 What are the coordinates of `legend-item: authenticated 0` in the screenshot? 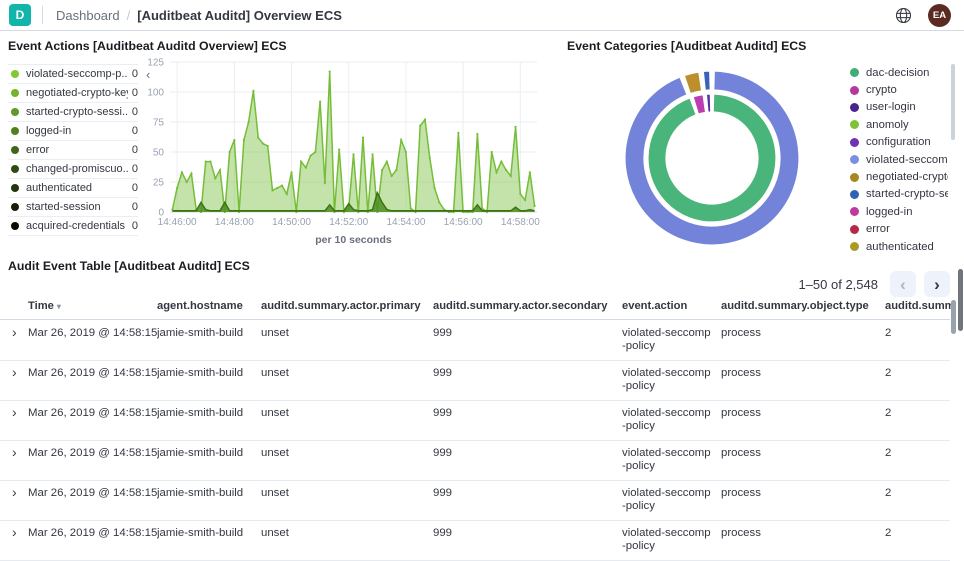 It's located at (73, 188).